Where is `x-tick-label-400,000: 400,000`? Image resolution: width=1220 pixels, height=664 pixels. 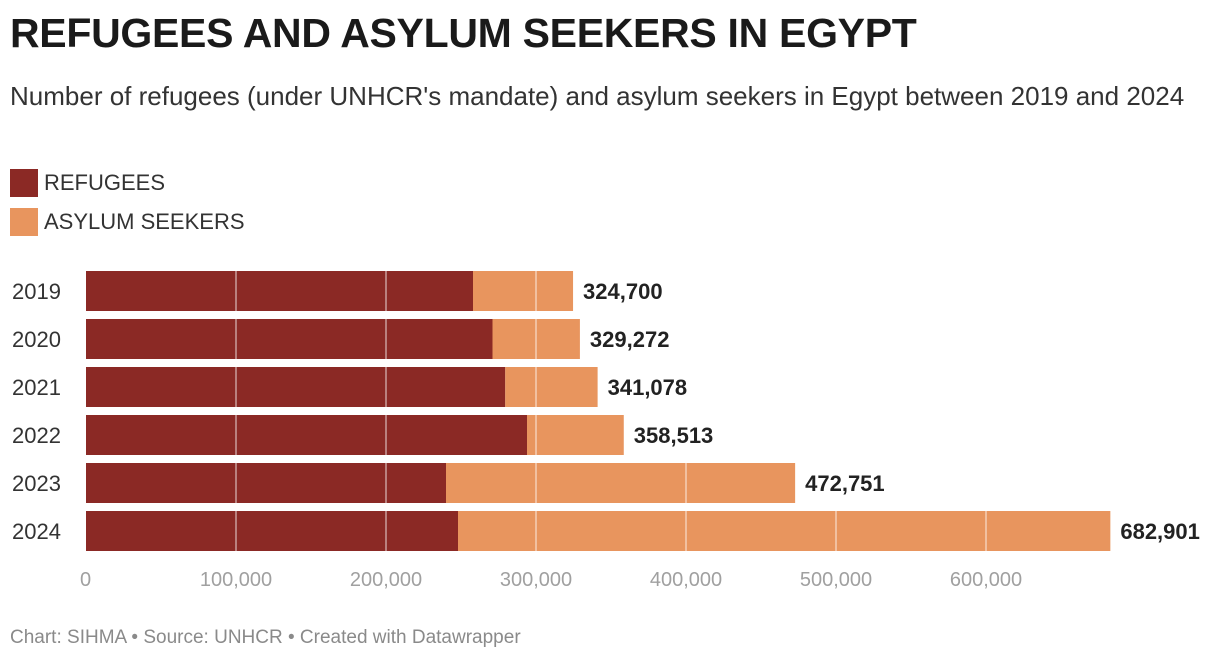 x-tick-label-400,000: 400,000 is located at coordinates (686, 580).